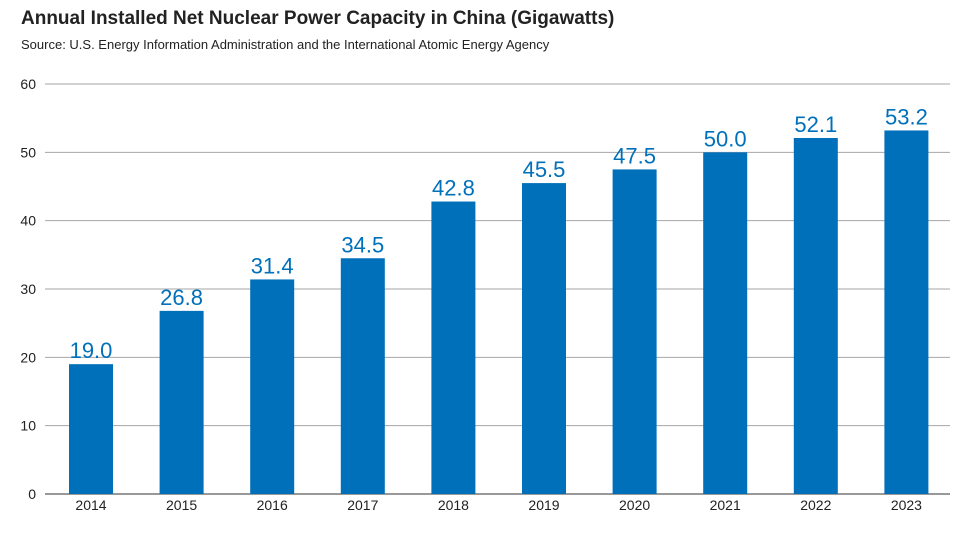 The width and height of the screenshot is (970, 546). Describe the element at coordinates (28, 221) in the screenshot. I see `y-tick-label: 40` at that location.